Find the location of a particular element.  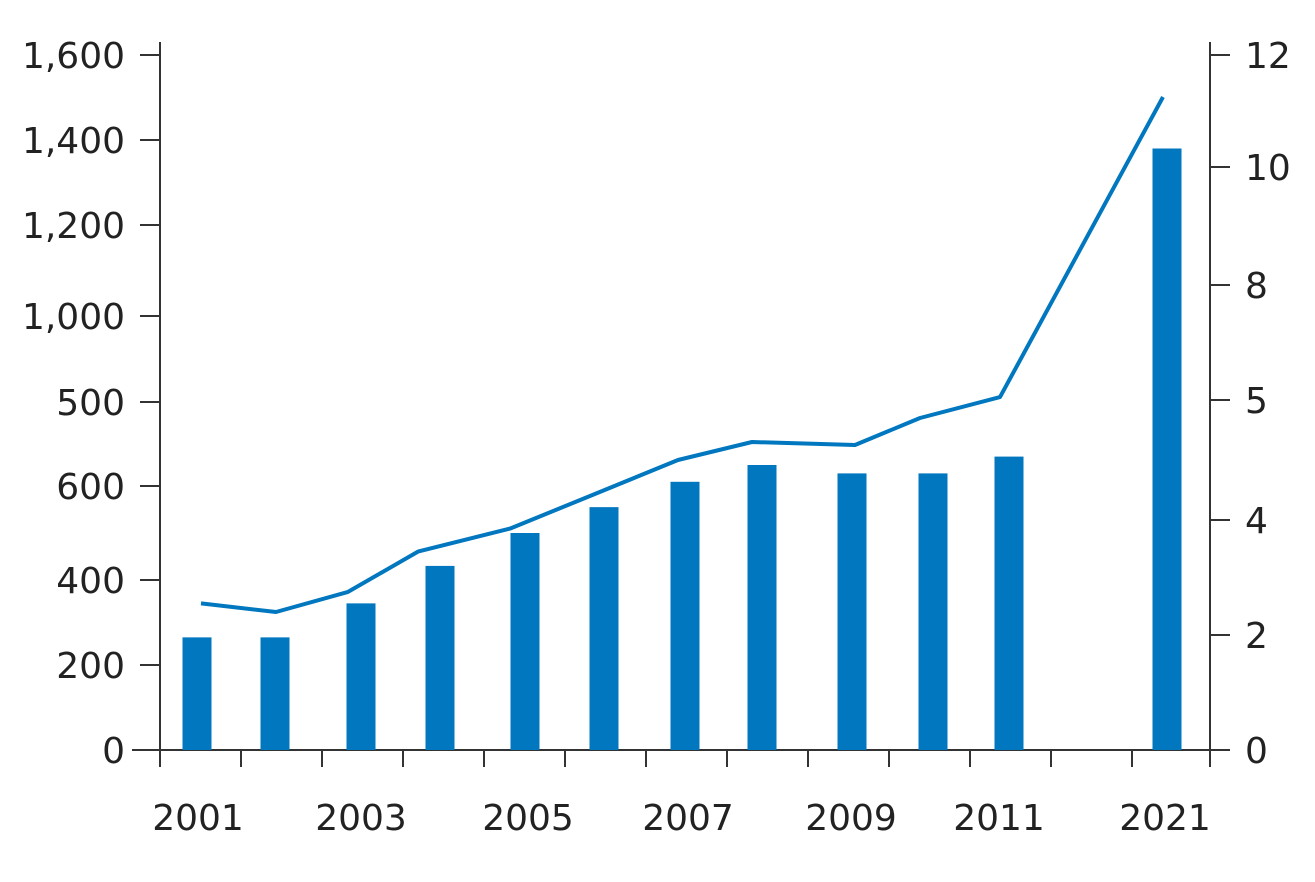

right-axis-tick-label: 4 is located at coordinates (1256, 521).